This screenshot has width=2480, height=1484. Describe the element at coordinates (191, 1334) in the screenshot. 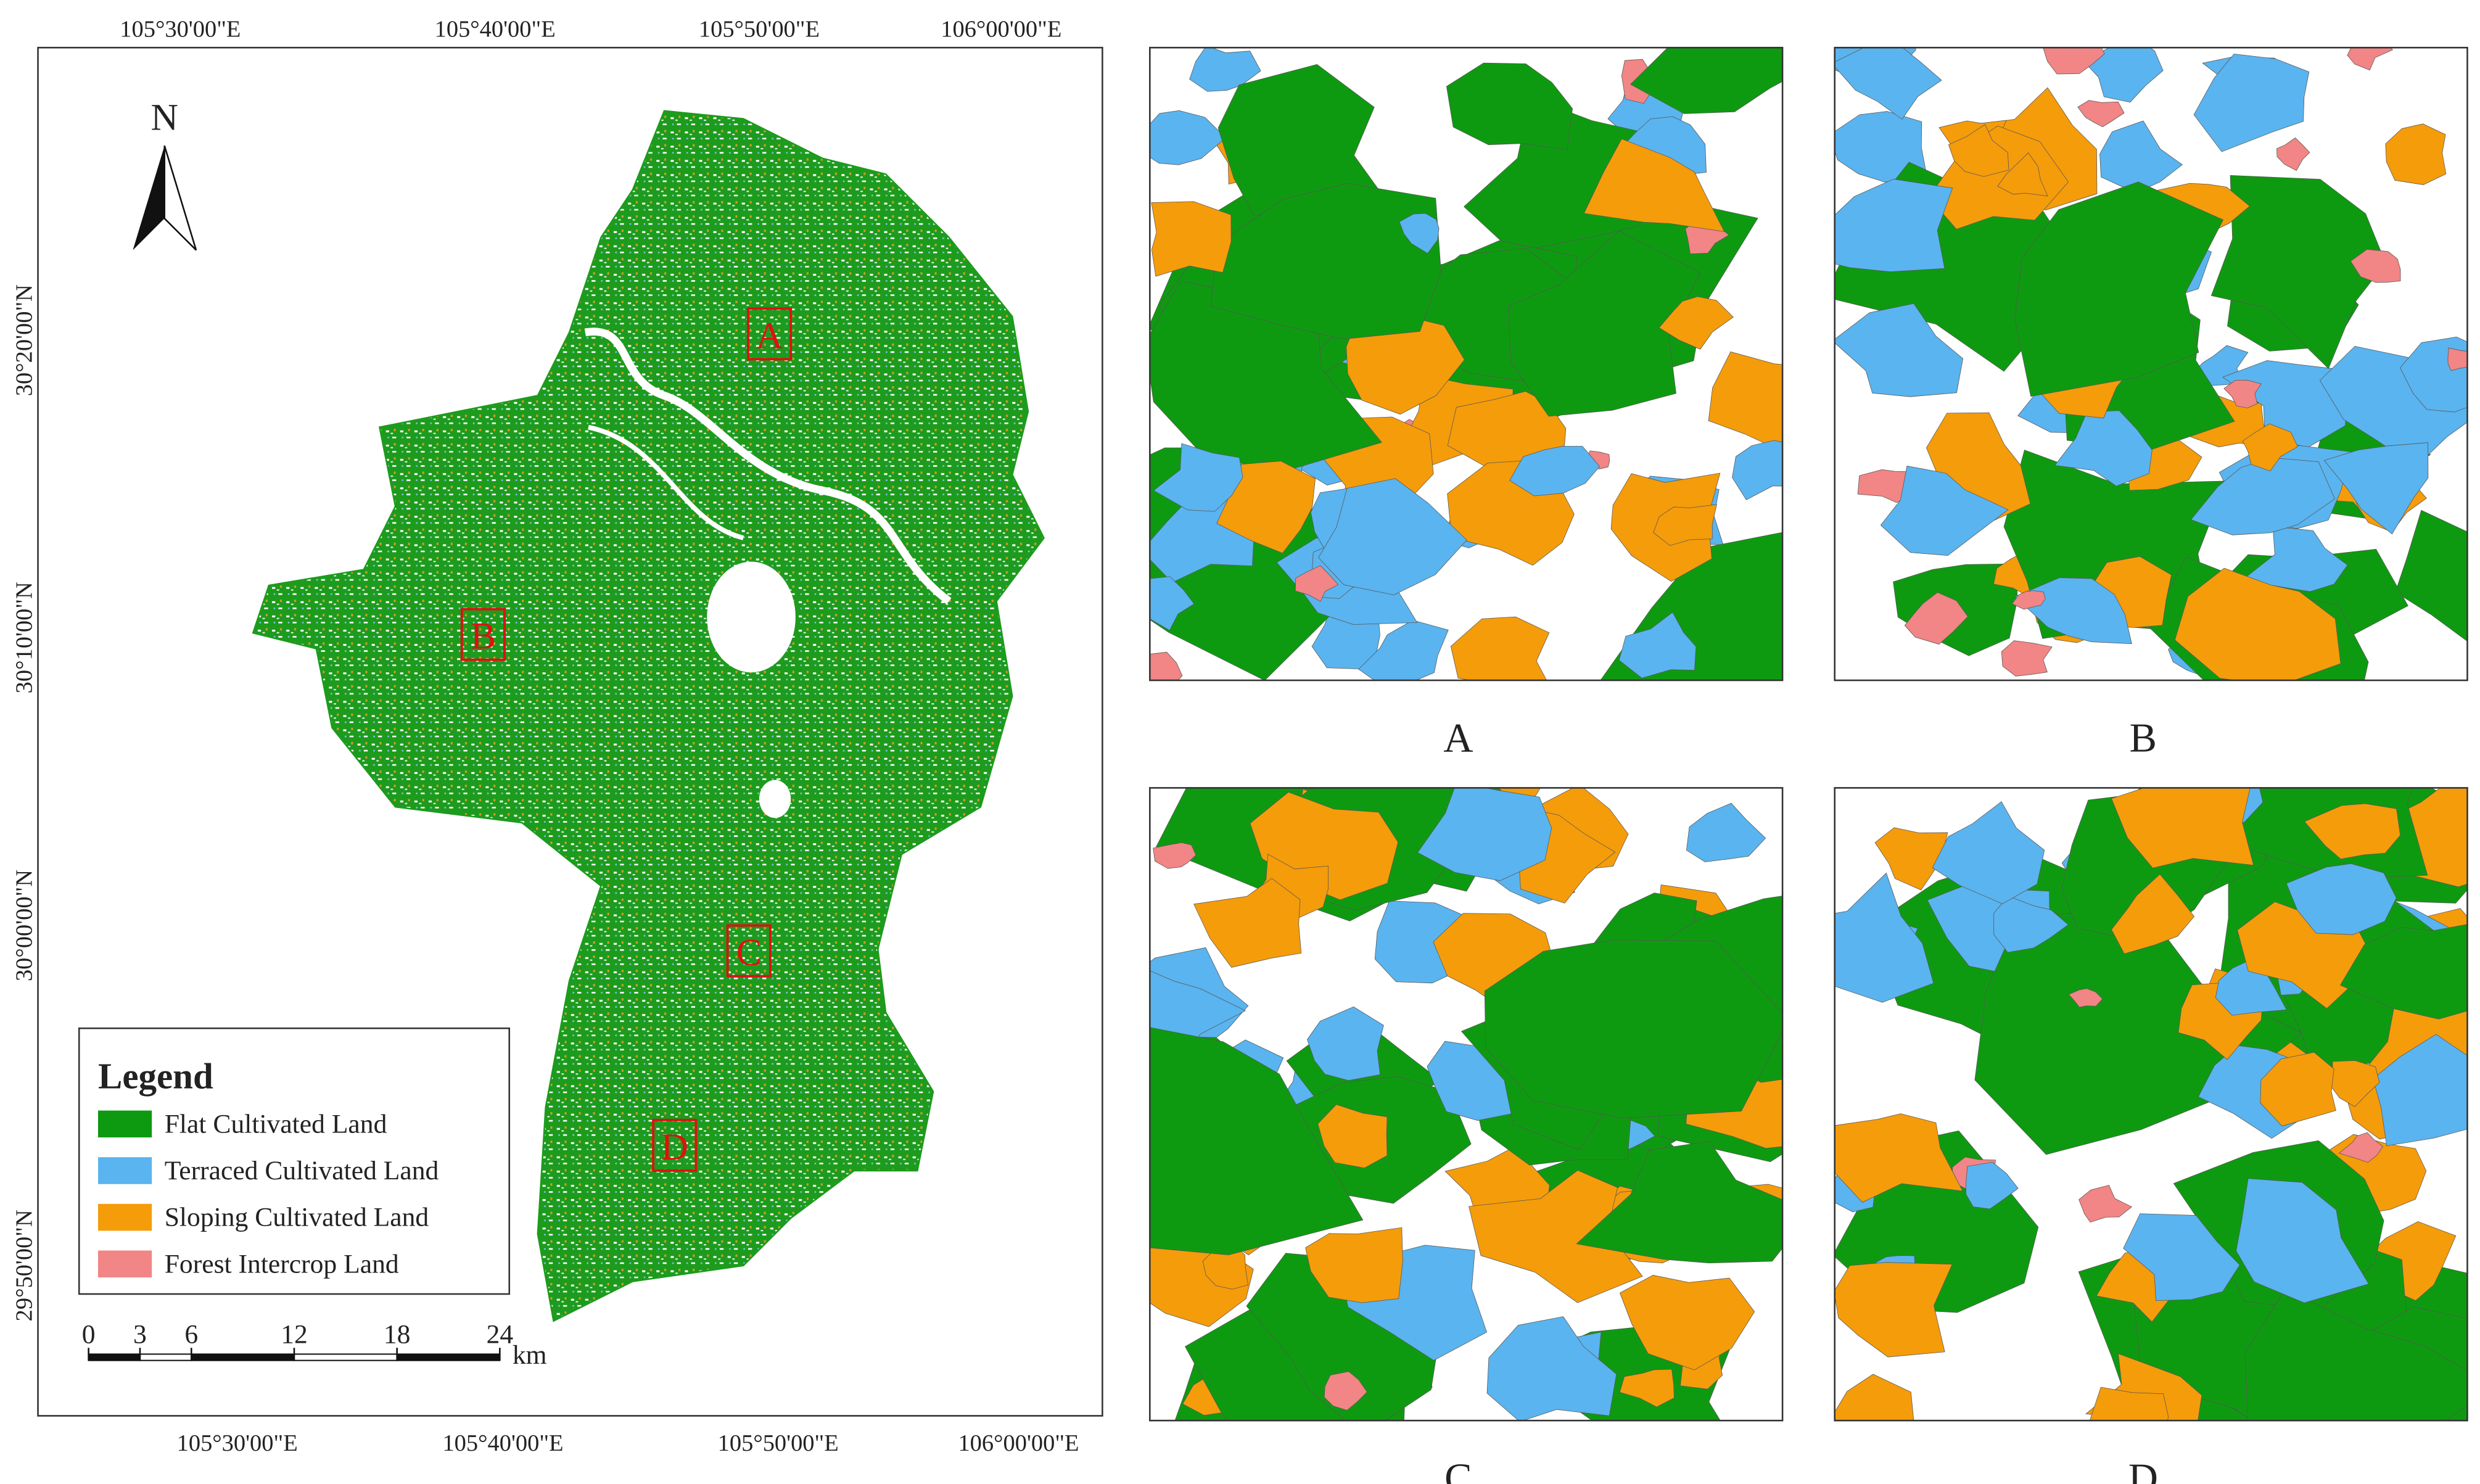

I see `scale-tick-label: 6` at that location.